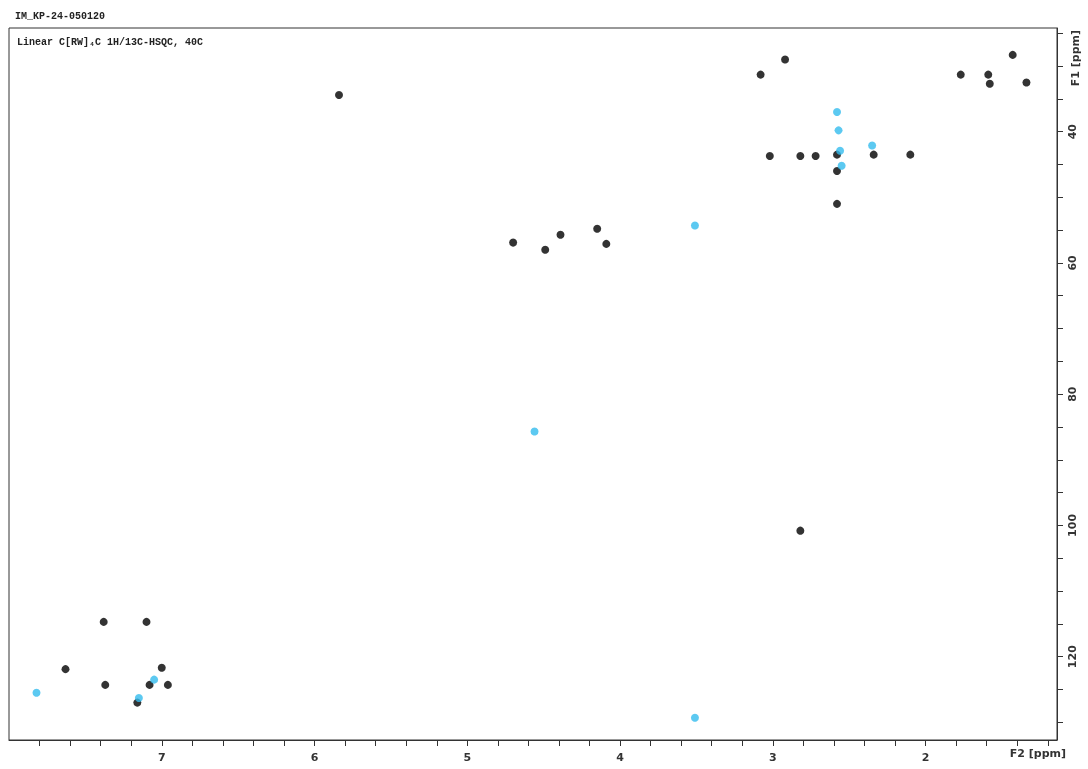 The image size is (1088, 769). What do you see at coordinates (773, 757) in the screenshot?
I see `x-tick-label: 3` at bounding box center [773, 757].